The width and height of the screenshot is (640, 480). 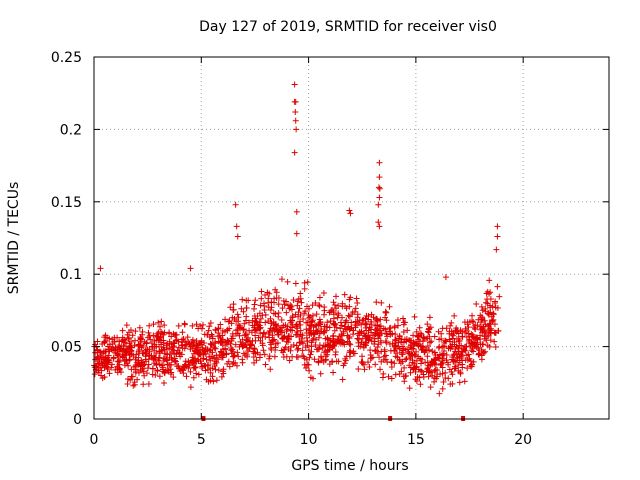 What do you see at coordinates (349, 466) in the screenshot?
I see `x-axis-label: GPS time / hours` at bounding box center [349, 466].